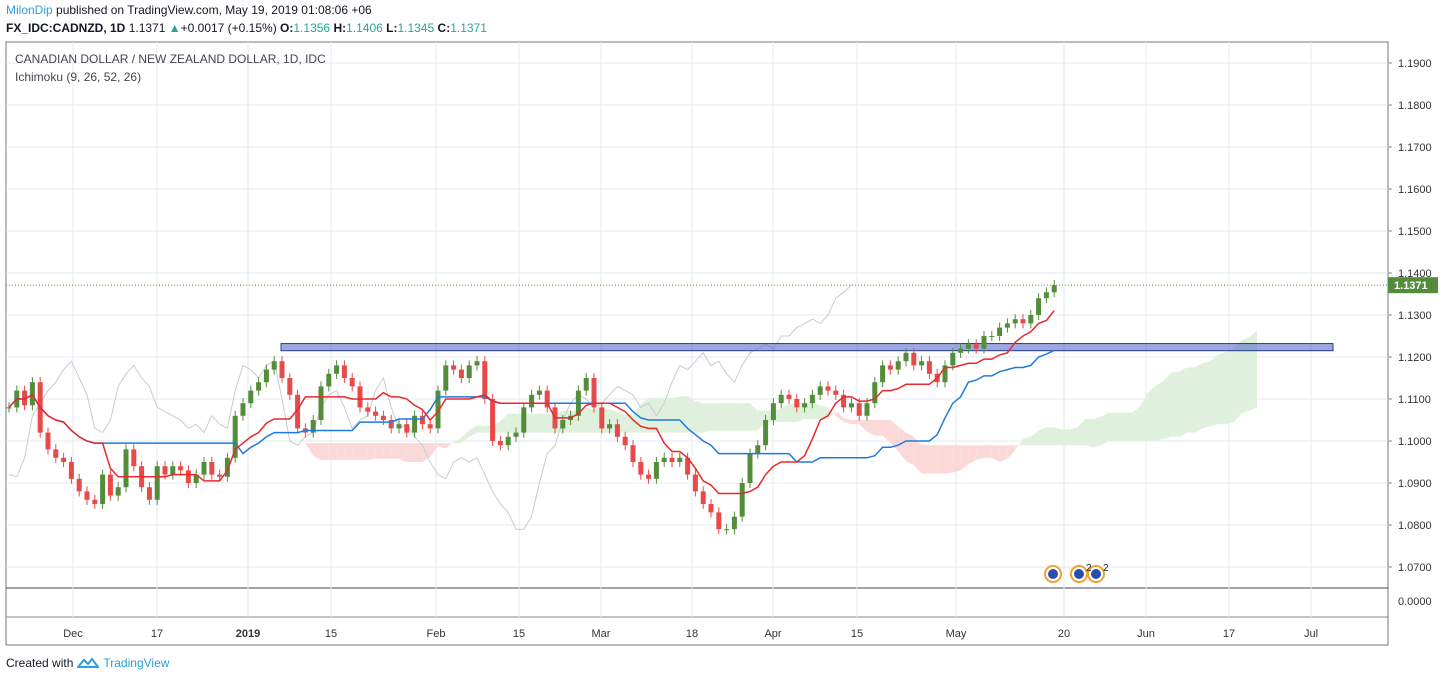 The height and width of the screenshot is (683, 1444). I want to click on author-link: MilonDip, so click(29, 10).